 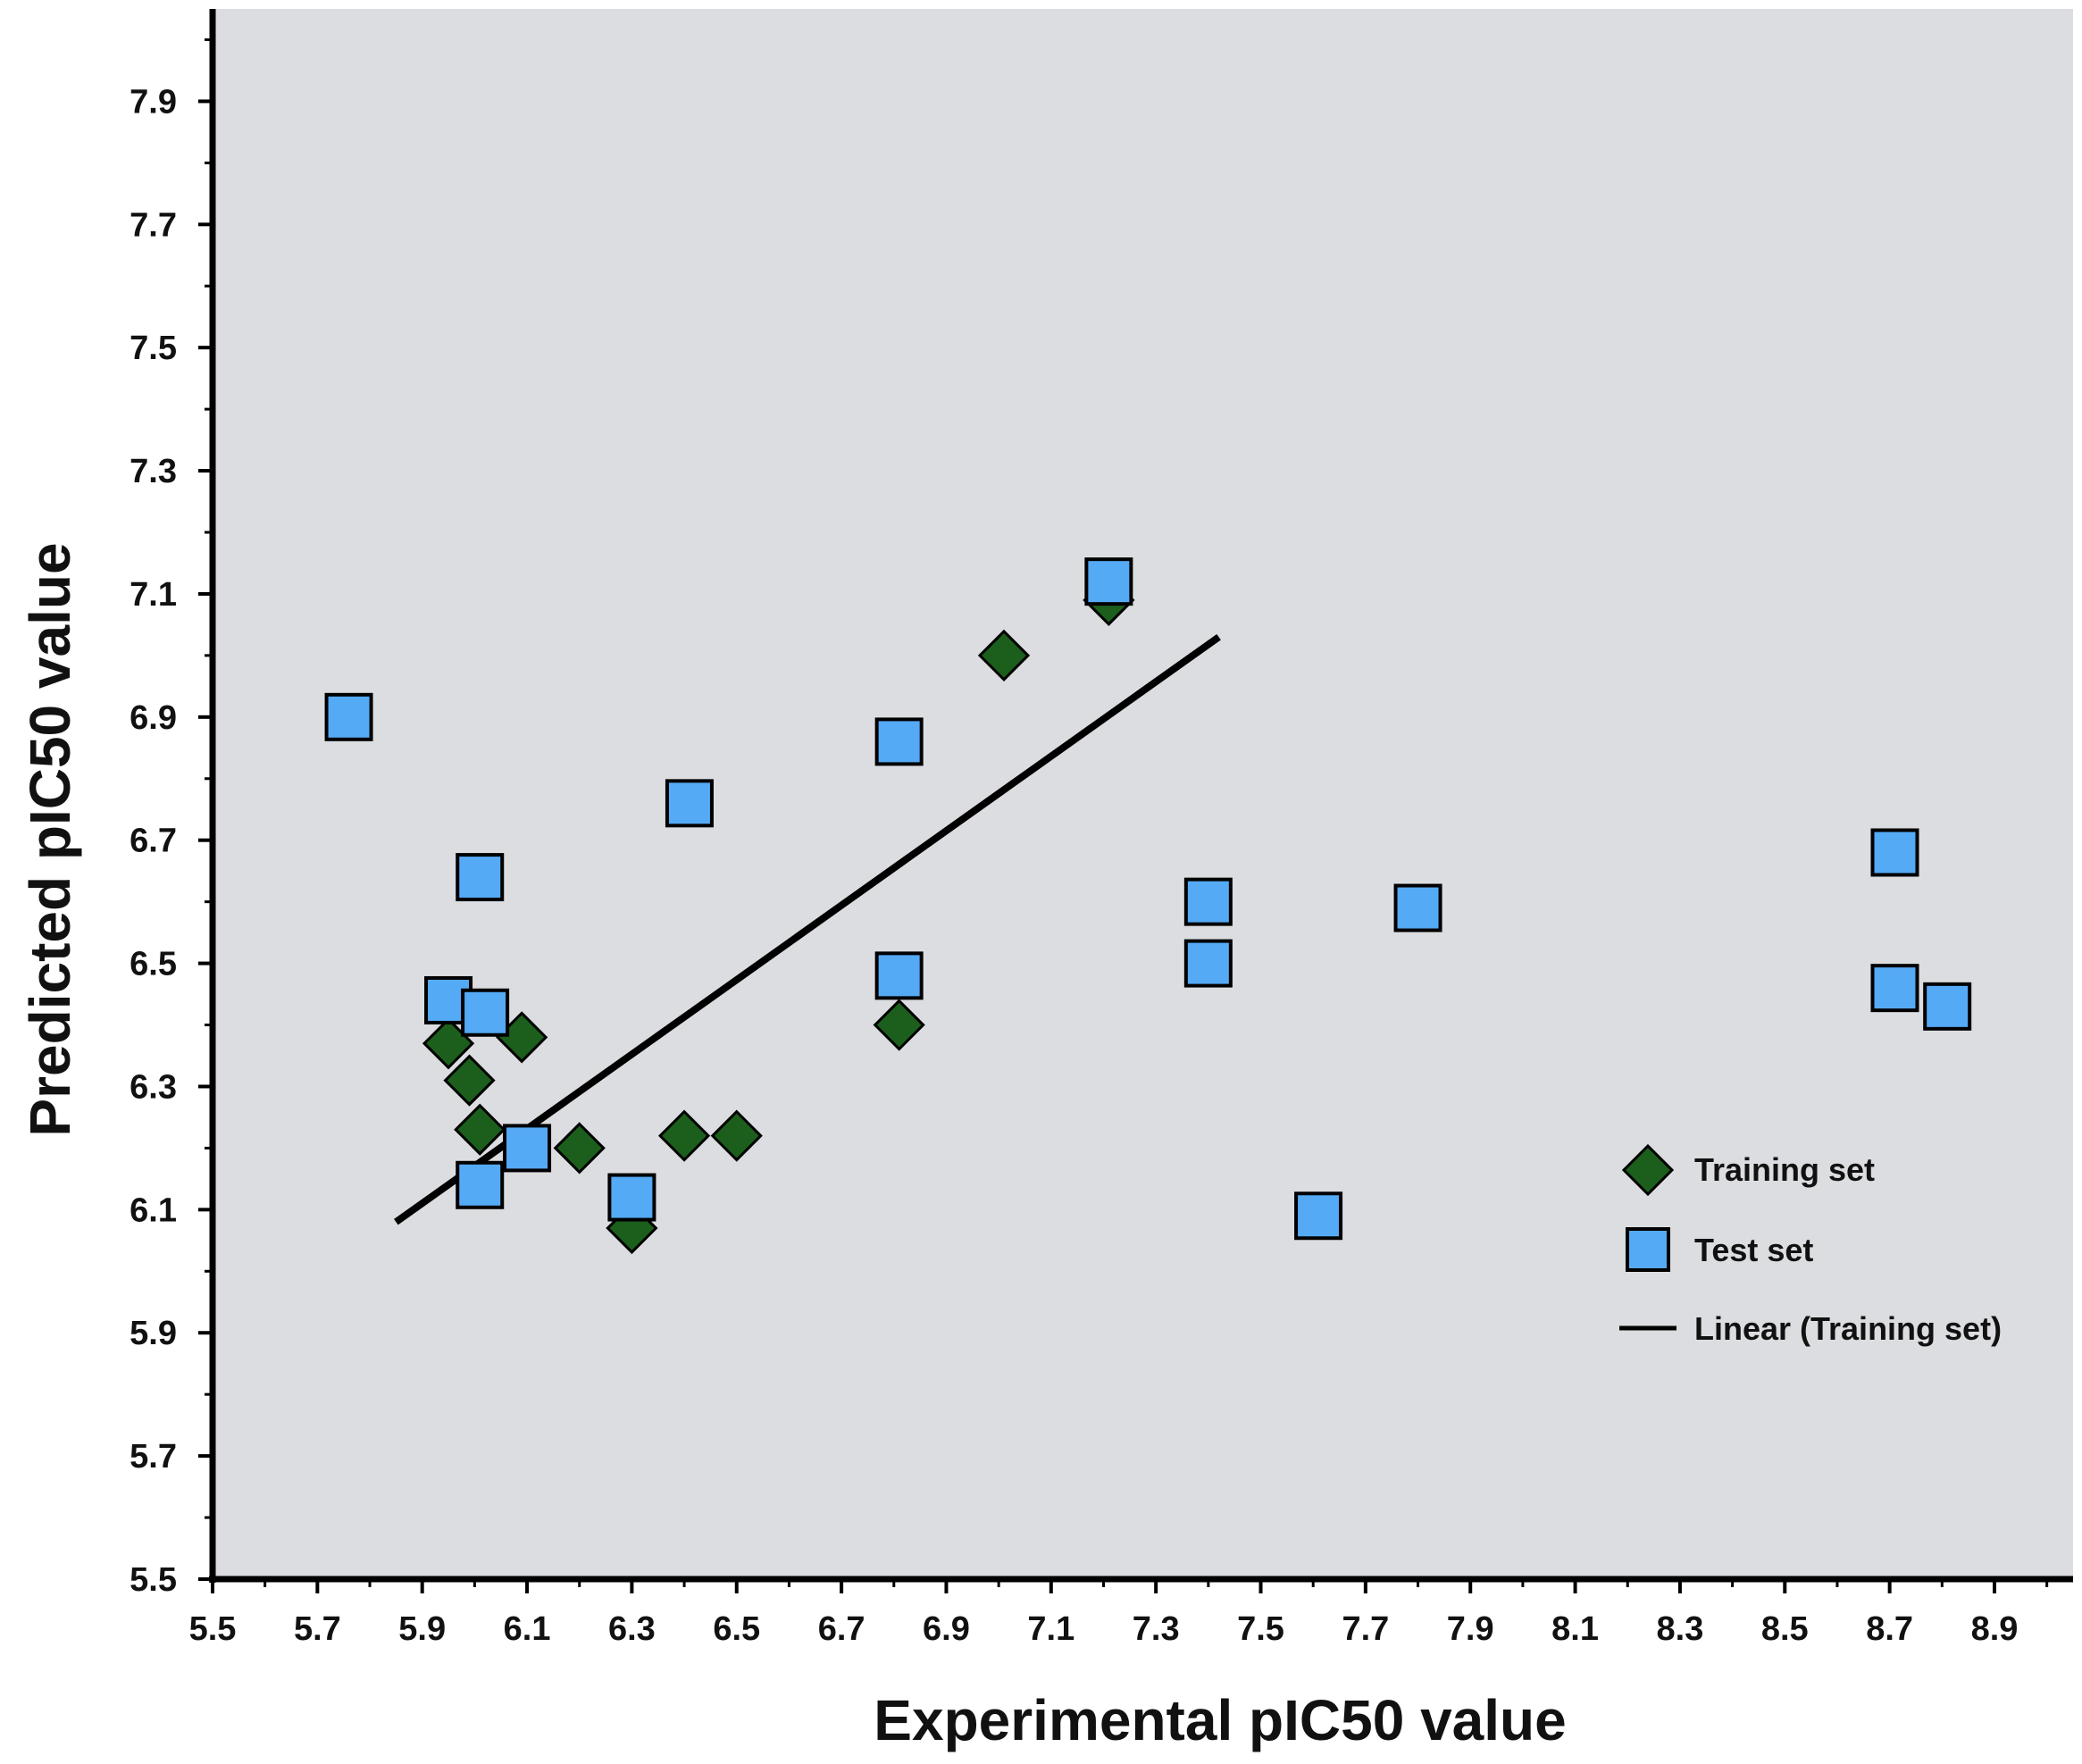 What do you see at coordinates (1648, 1249) in the screenshot?
I see `legend-marker-test` at bounding box center [1648, 1249].